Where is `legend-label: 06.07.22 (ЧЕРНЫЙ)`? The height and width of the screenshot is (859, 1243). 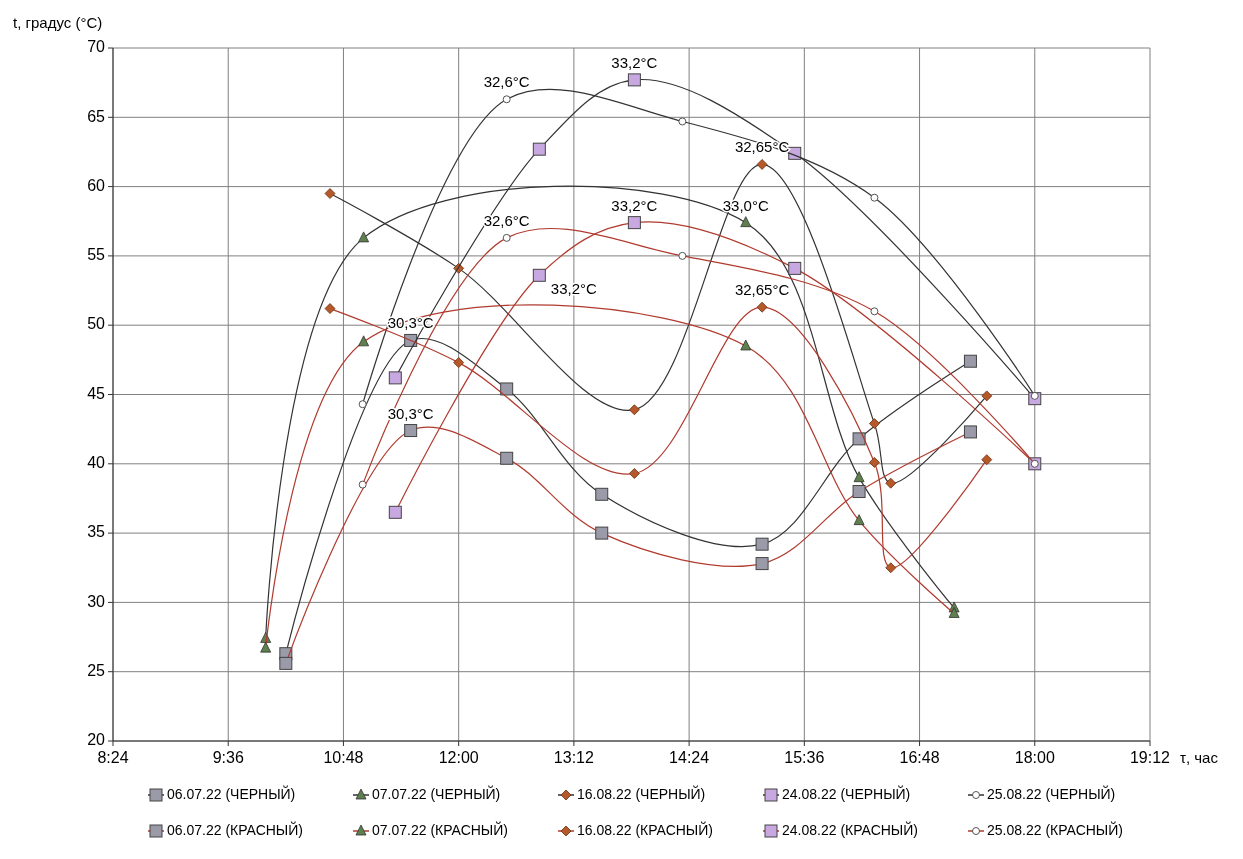
legend-label: 06.07.22 (ЧЕРНЫЙ) is located at coordinates (231, 793).